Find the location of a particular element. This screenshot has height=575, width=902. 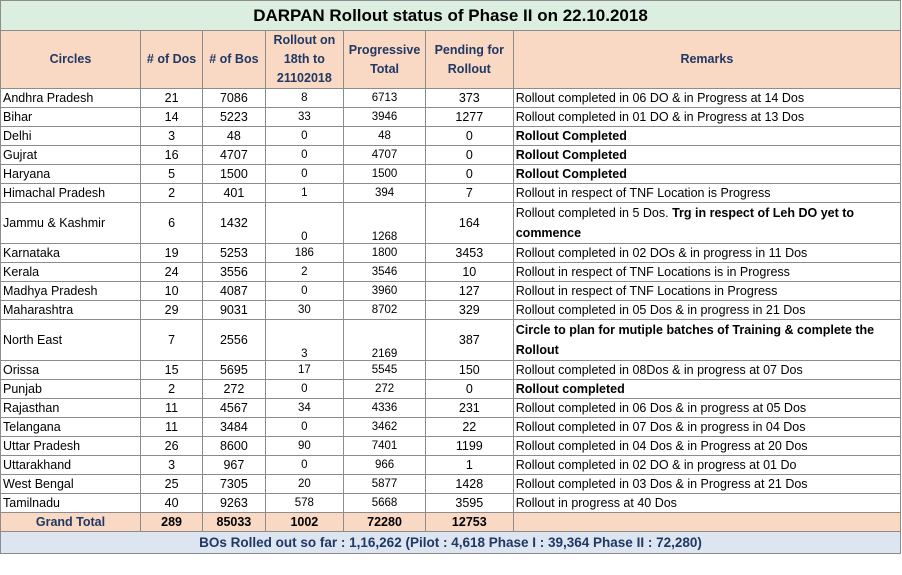

cell-pending: 1277 is located at coordinates (469, 117).